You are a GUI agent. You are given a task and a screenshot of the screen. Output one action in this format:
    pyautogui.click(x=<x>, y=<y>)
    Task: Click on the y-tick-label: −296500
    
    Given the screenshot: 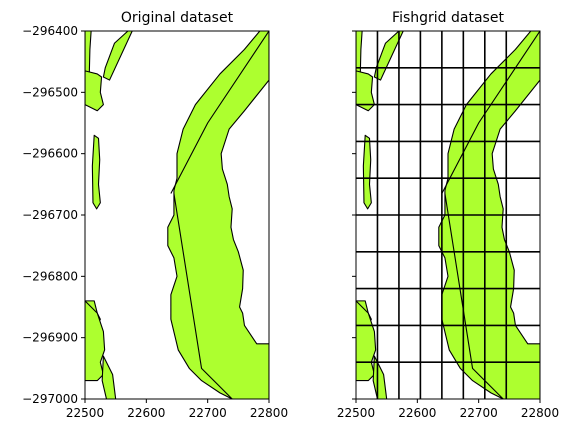 What is the action you would take?
    pyautogui.click(x=50, y=92)
    